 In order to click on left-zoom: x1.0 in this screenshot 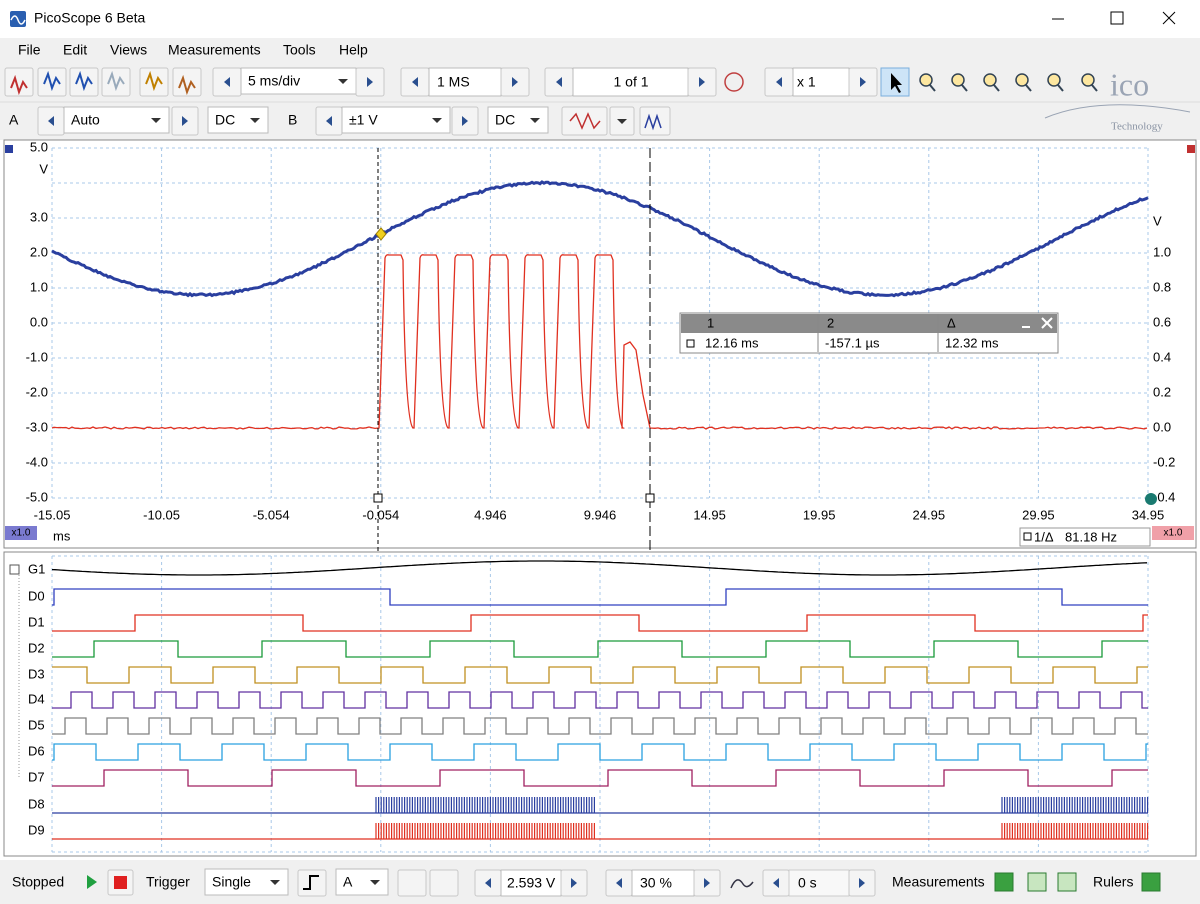, I will do `click(21, 533)`.